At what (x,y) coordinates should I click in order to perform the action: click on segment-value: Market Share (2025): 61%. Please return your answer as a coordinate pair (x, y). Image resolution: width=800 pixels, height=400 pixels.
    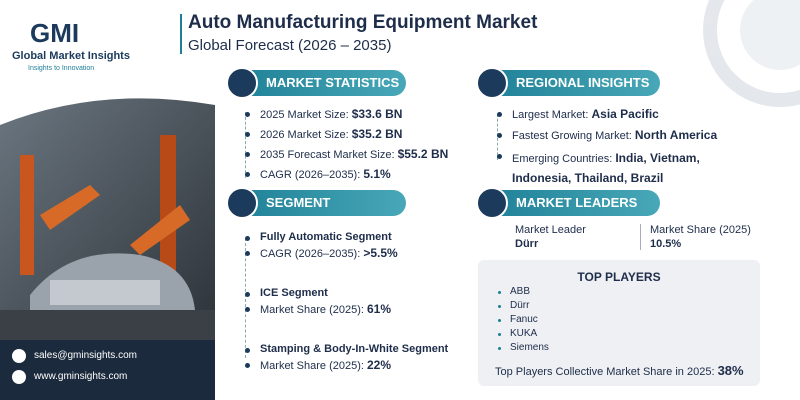
    Looking at the image, I should click on (326, 309).